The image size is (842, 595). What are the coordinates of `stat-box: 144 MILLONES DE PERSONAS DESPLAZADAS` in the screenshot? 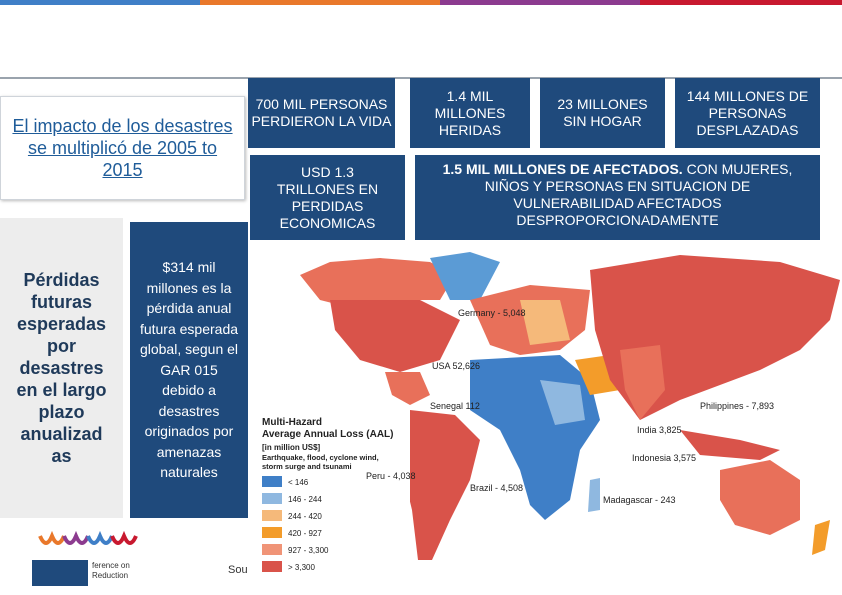 It's located at (747, 113).